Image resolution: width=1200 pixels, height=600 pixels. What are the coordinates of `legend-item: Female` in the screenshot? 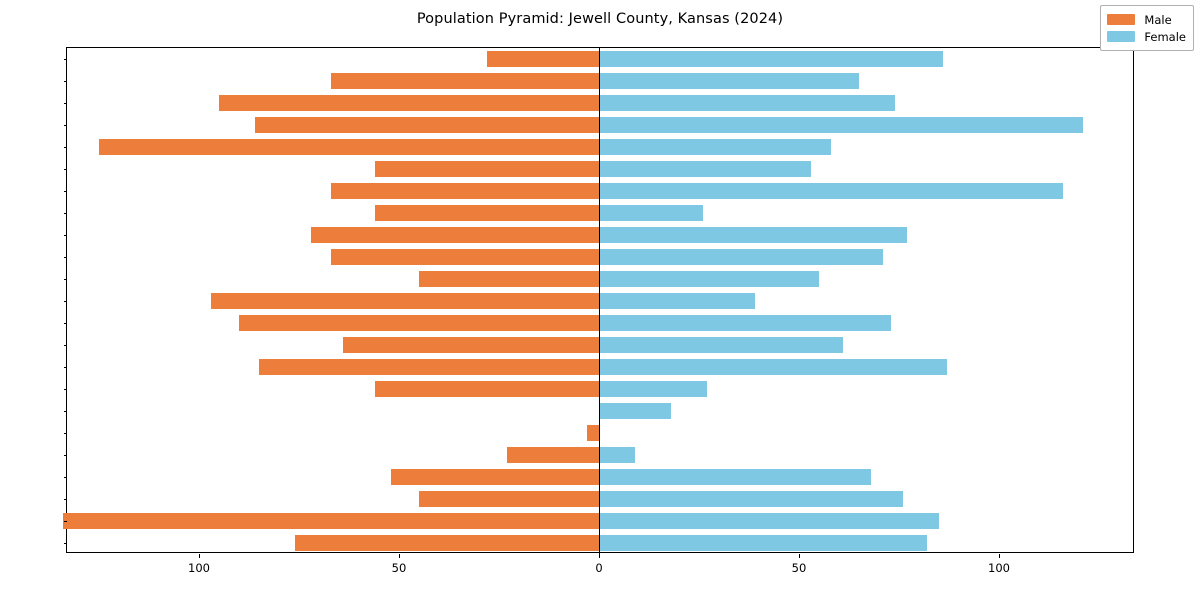 It's located at (1146, 36).